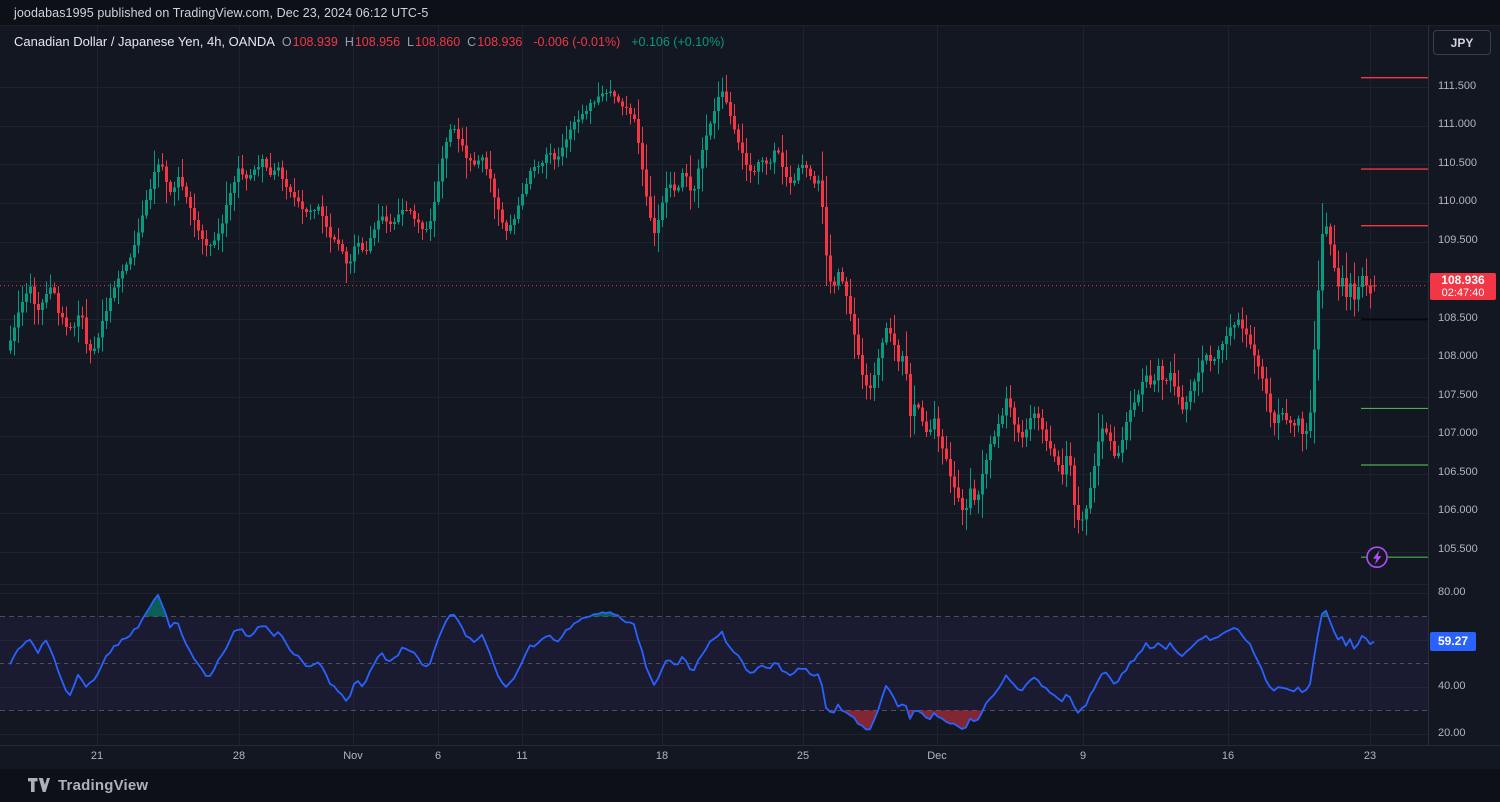 This screenshot has height=802, width=1500. What do you see at coordinates (1228, 756) in the screenshot?
I see `time-axis-label: 16` at bounding box center [1228, 756].